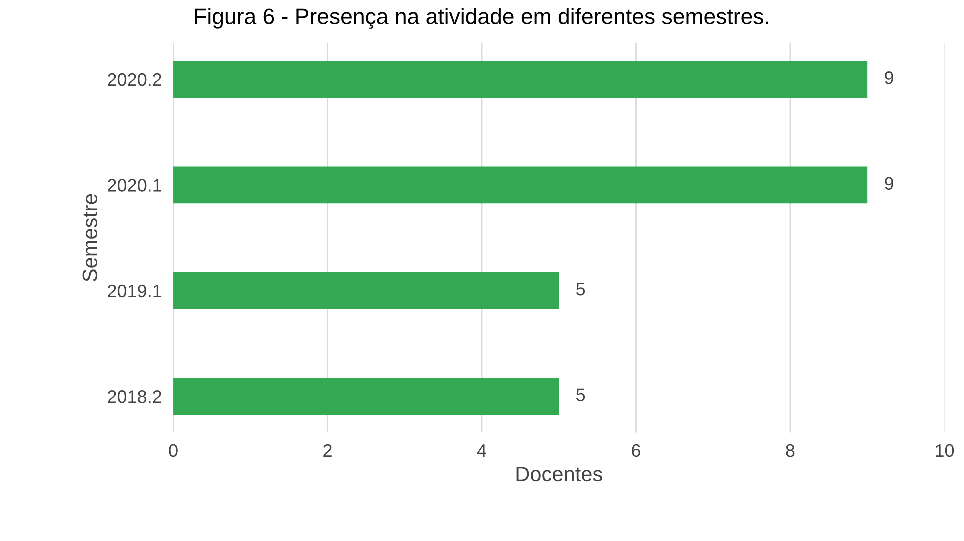 The image size is (964, 541). What do you see at coordinates (481, 450) in the screenshot?
I see `x-tick-label: 4` at bounding box center [481, 450].